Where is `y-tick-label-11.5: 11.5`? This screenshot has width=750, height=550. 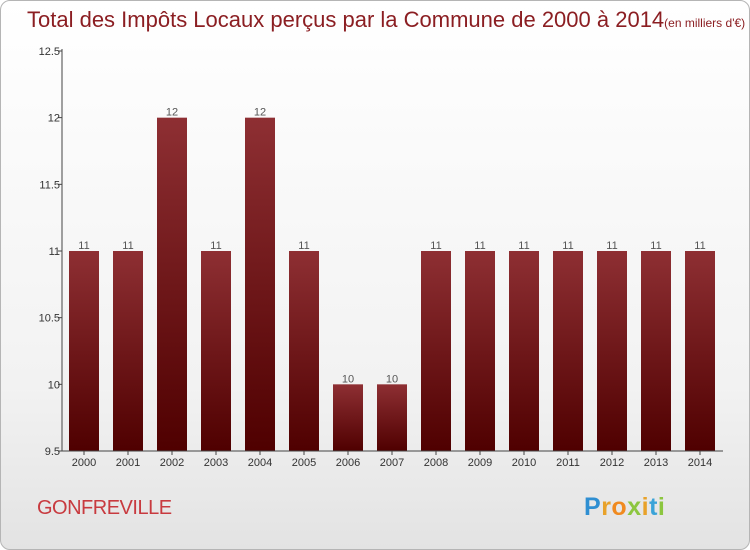
y-tick-label-11.5: 11.5 is located at coordinates (49, 185).